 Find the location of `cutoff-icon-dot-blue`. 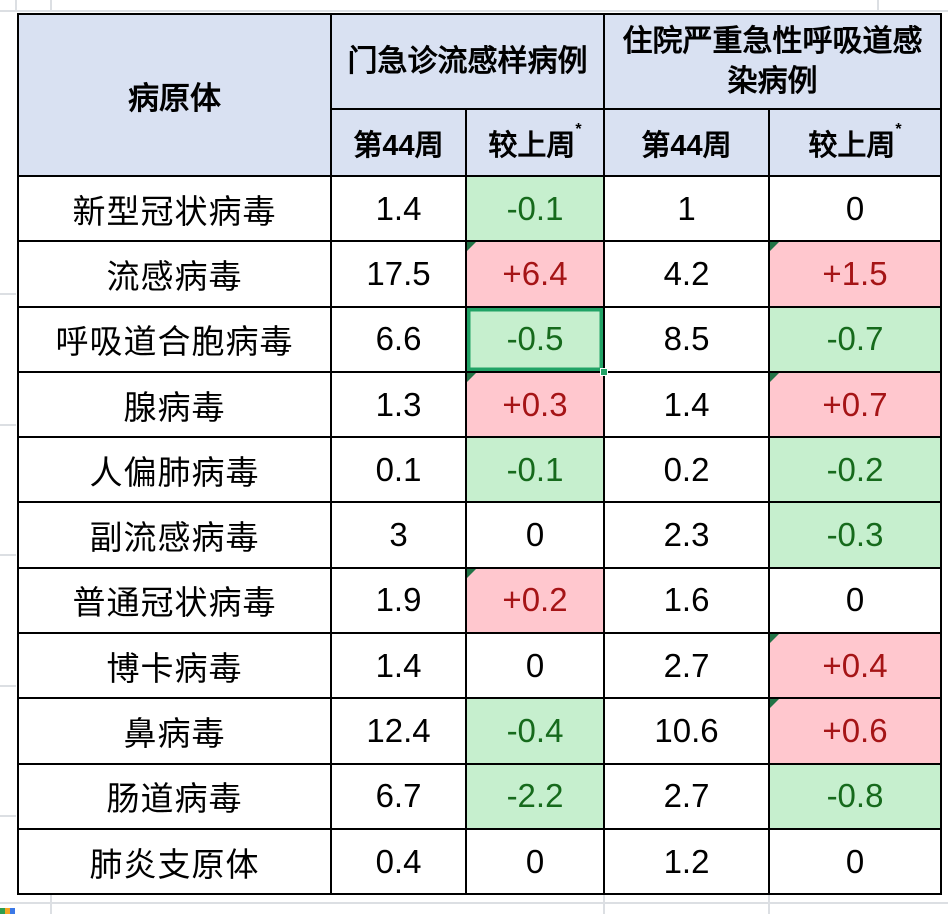

cutoff-icon-dot-blue is located at coordinates (12, 911).